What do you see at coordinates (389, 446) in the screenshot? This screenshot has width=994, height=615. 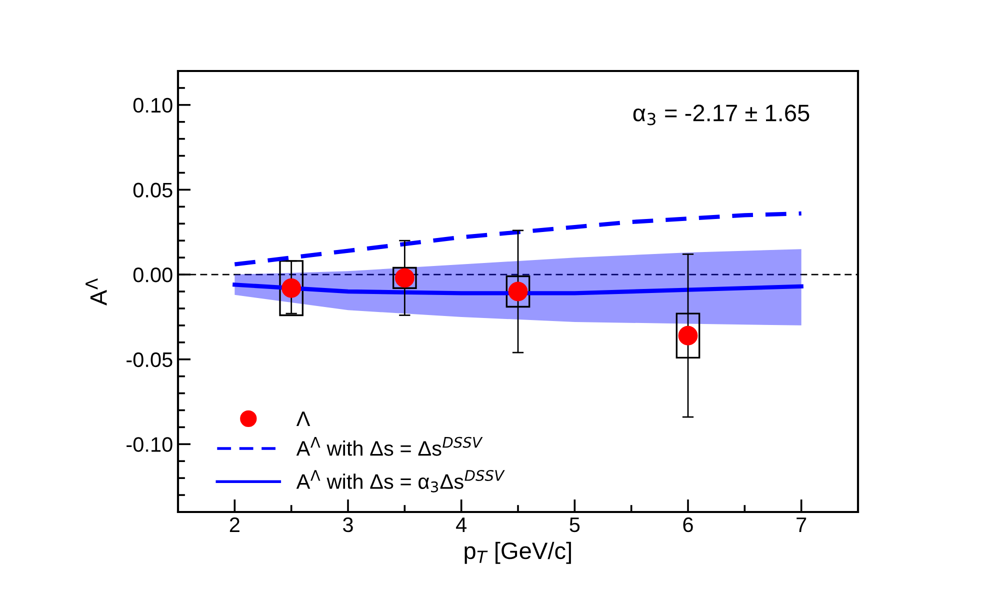 I see `legend-label: A$^{Λ}$ with Δs = Δs$^{DSSV}$` at bounding box center [389, 446].